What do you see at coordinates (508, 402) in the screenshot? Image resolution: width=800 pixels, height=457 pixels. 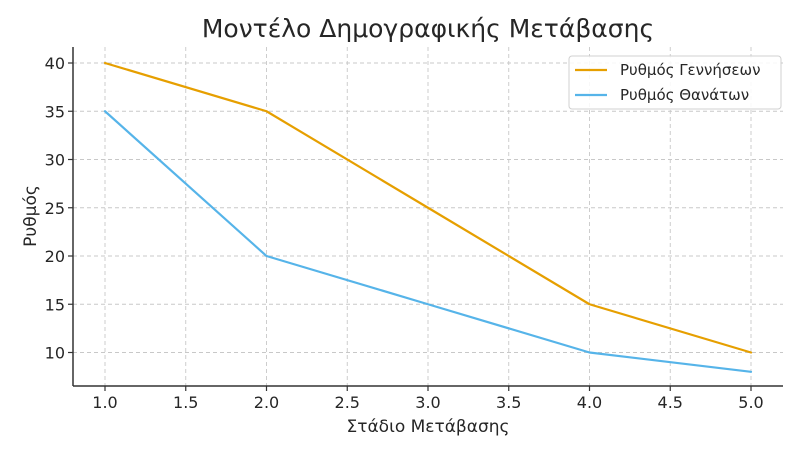 I see `x-tick-label: 3.5` at bounding box center [508, 402].